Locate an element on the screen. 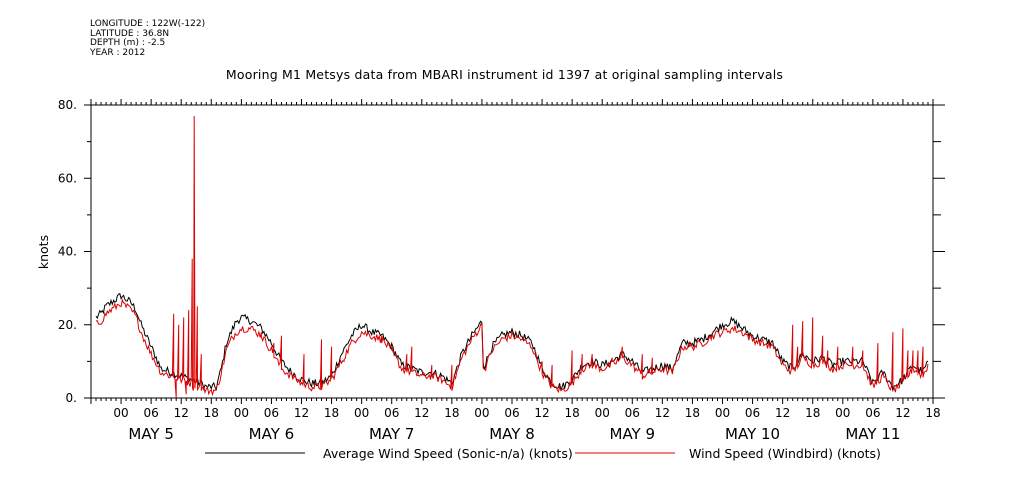 The height and width of the screenshot is (504, 1009). y-tick-label: 80. is located at coordinates (67, 105).